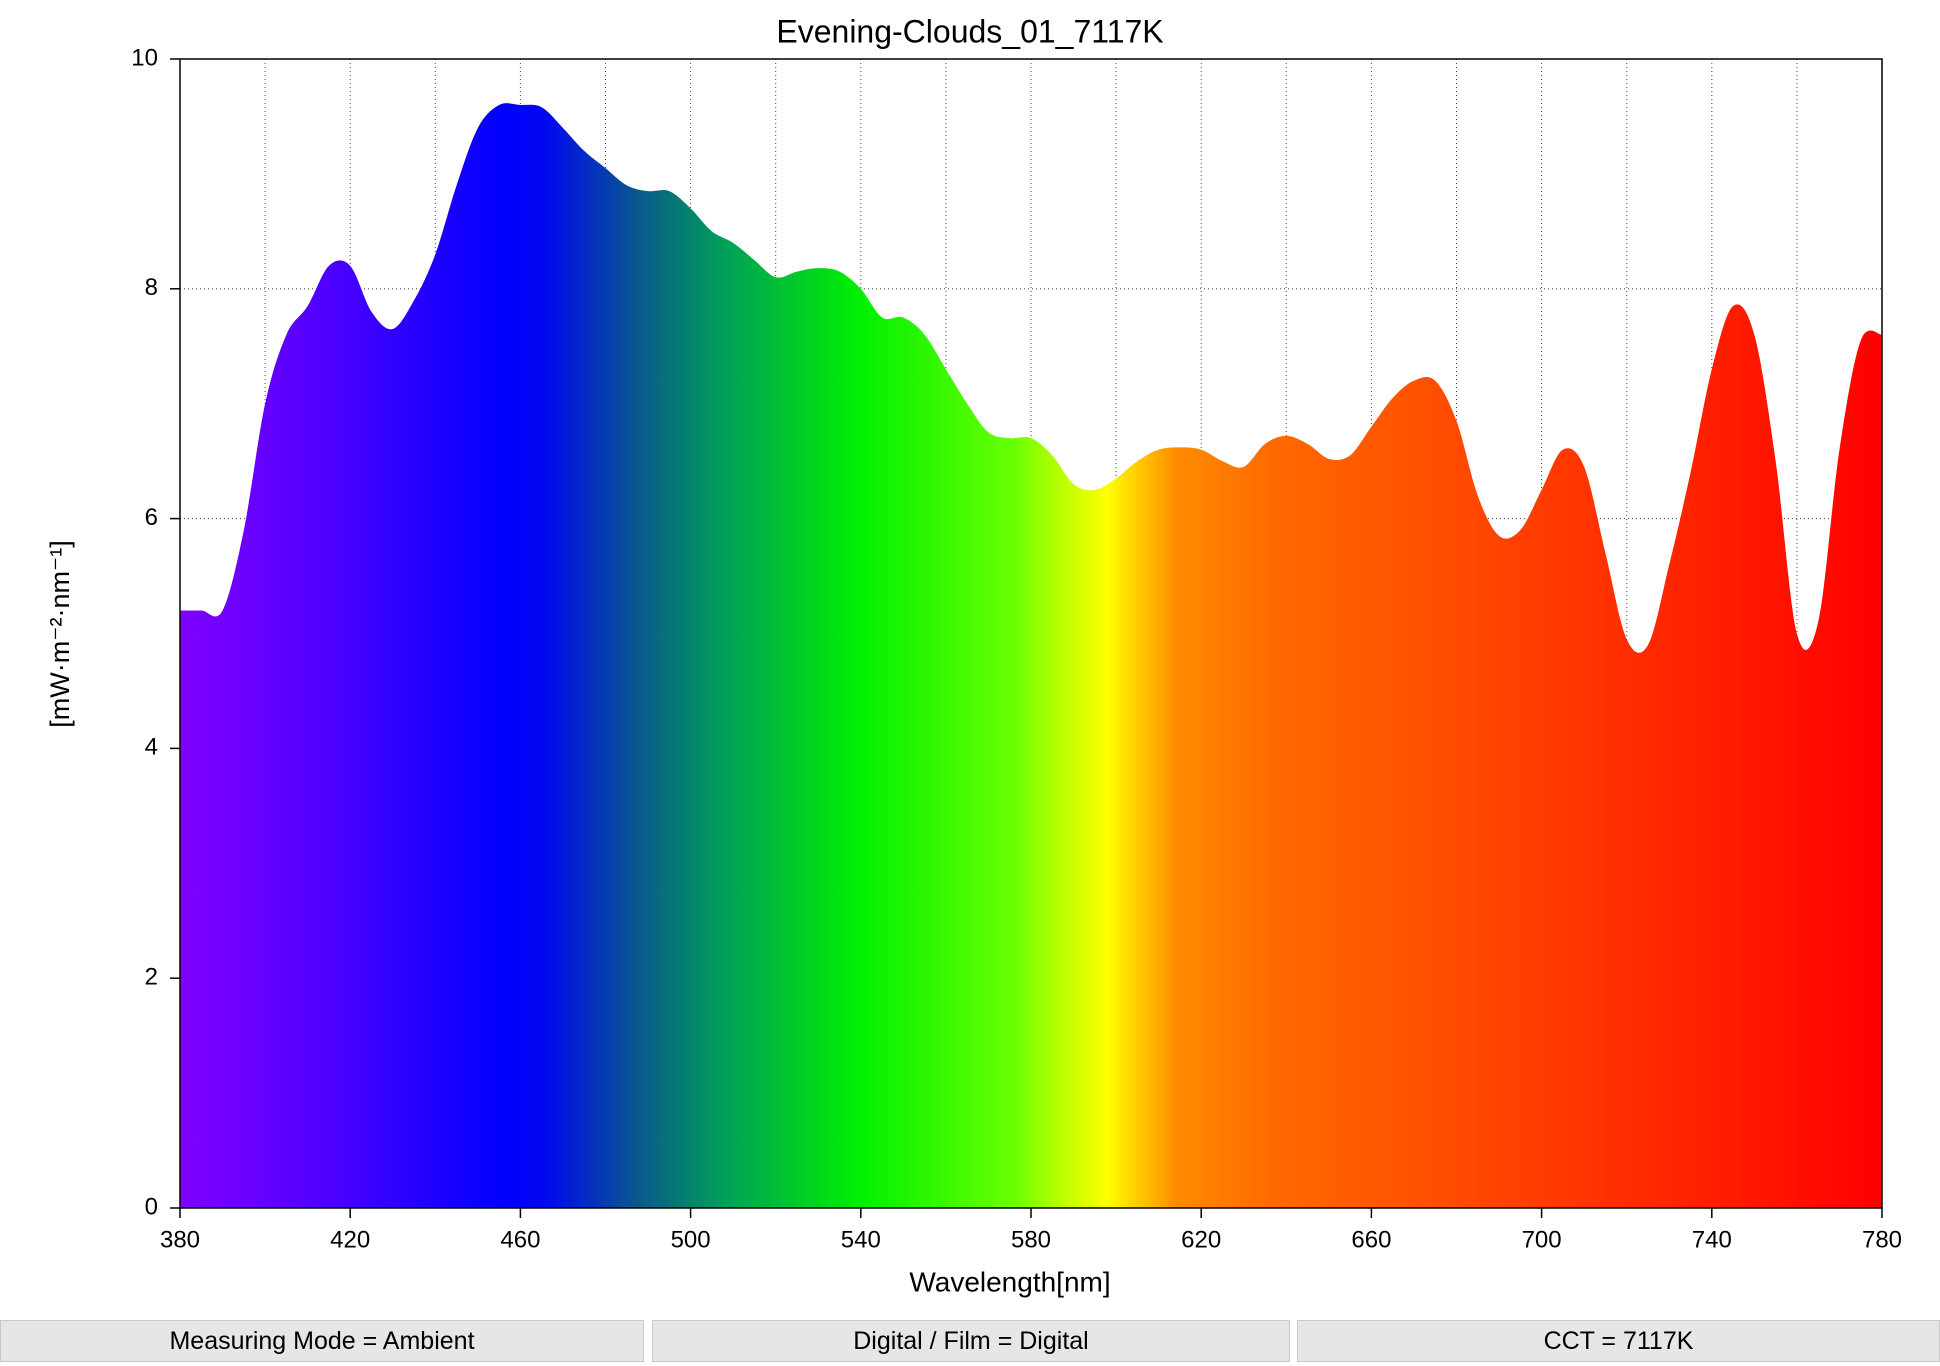 This screenshot has width=1940, height=1366. What do you see at coordinates (1009, 1281) in the screenshot?
I see `x-axis-label: Wavelength[nm]` at bounding box center [1009, 1281].